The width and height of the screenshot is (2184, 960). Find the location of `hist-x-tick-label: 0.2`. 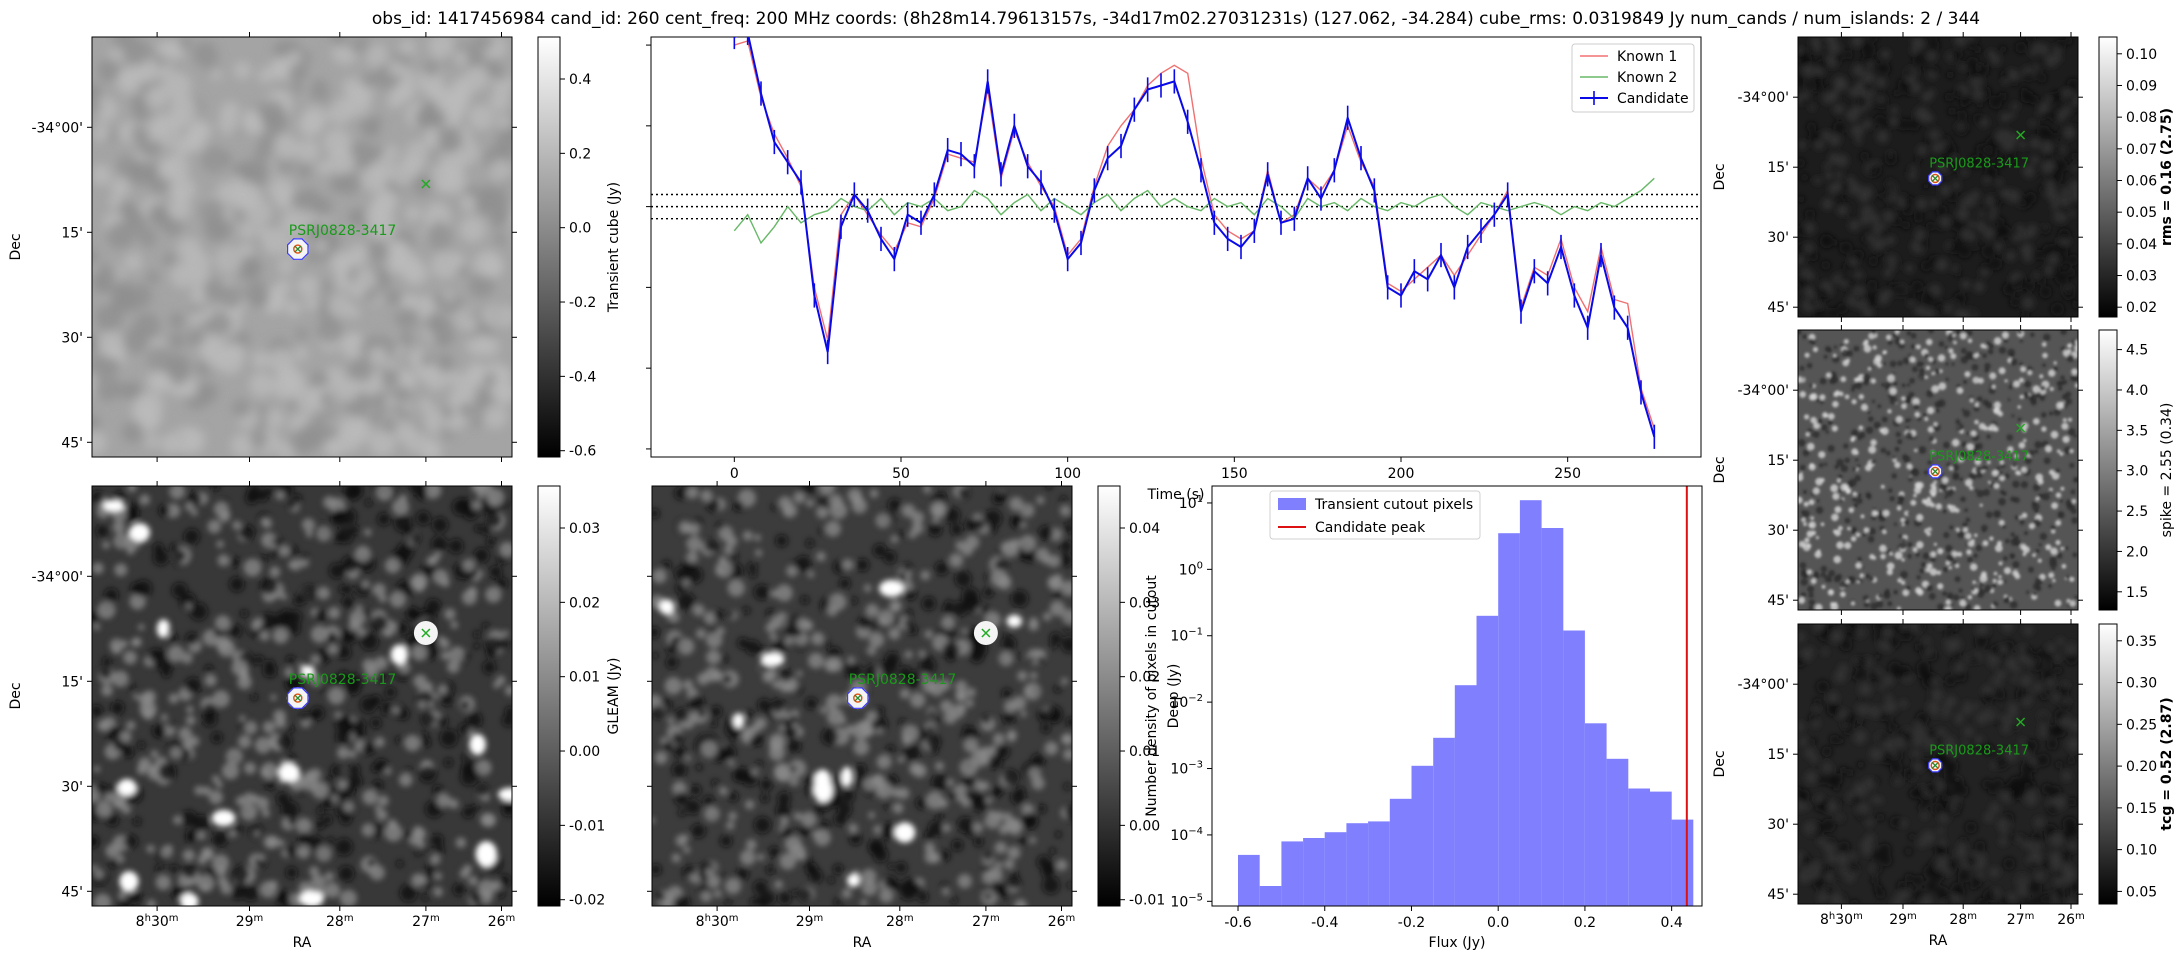

hist-x-tick-label: 0.2 is located at coordinates (1585, 923).